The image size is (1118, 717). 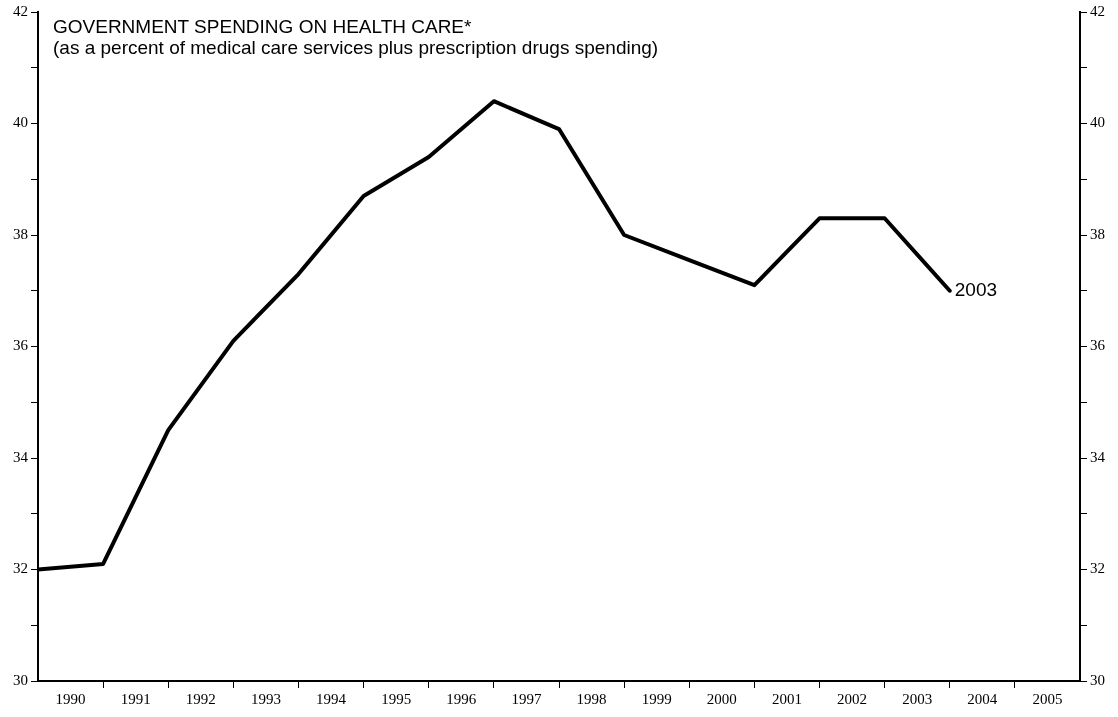 I want to click on text: (as a percent of medical care services plus prescription drugs spending), so click(x=356, y=47).